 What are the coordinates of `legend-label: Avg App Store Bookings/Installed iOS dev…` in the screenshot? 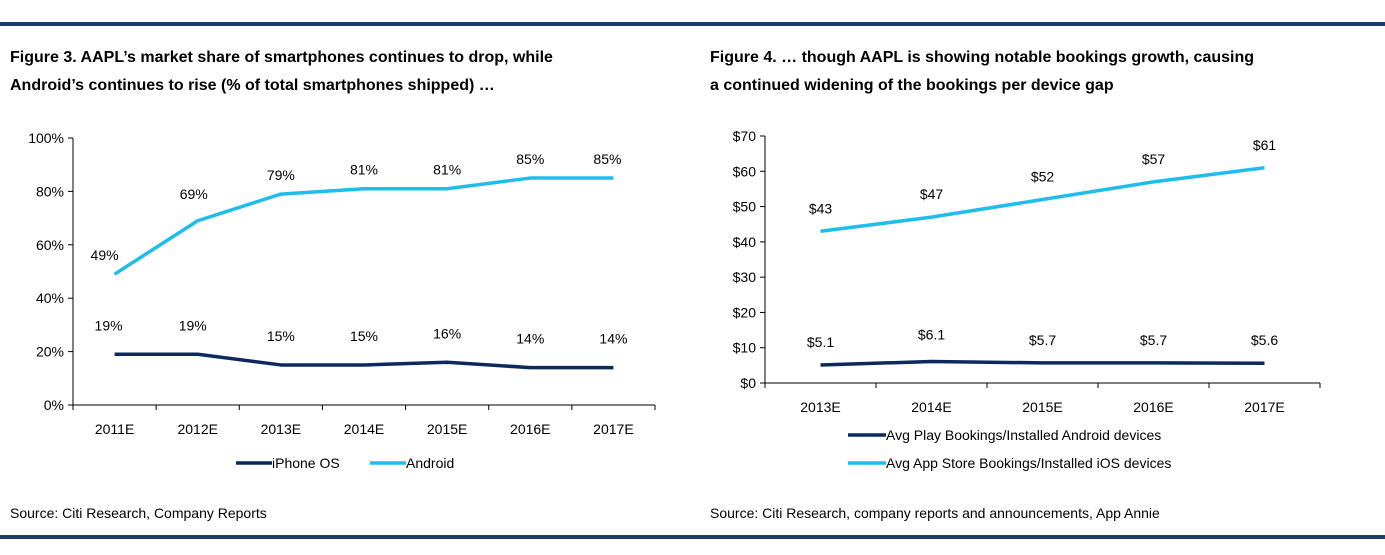 It's located at (1028, 463).